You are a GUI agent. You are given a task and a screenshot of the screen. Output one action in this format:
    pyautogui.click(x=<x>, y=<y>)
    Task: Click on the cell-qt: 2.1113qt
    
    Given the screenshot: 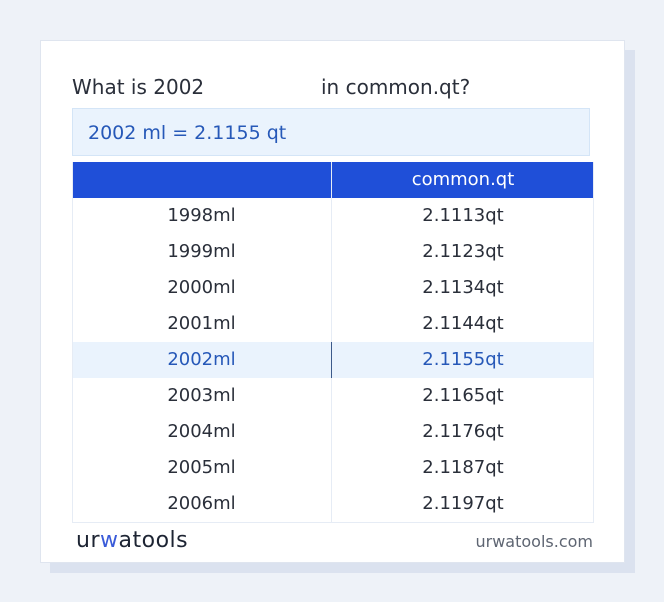 What is the action you would take?
    pyautogui.click(x=463, y=215)
    